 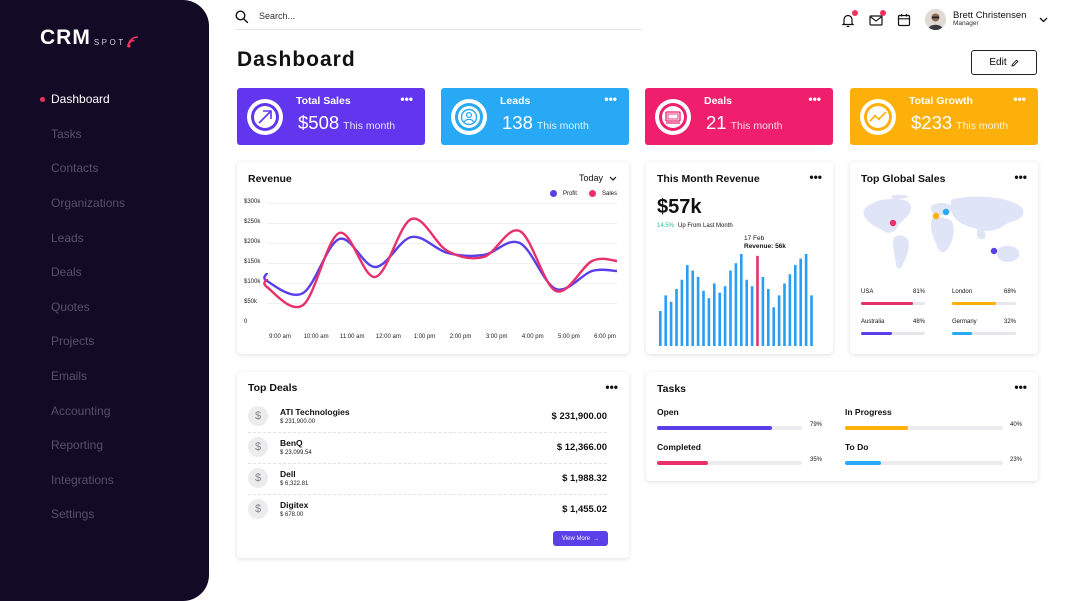 What do you see at coordinates (535, 116) in the screenshot?
I see `stat-card-leads: Leads 138 This month •••` at bounding box center [535, 116].